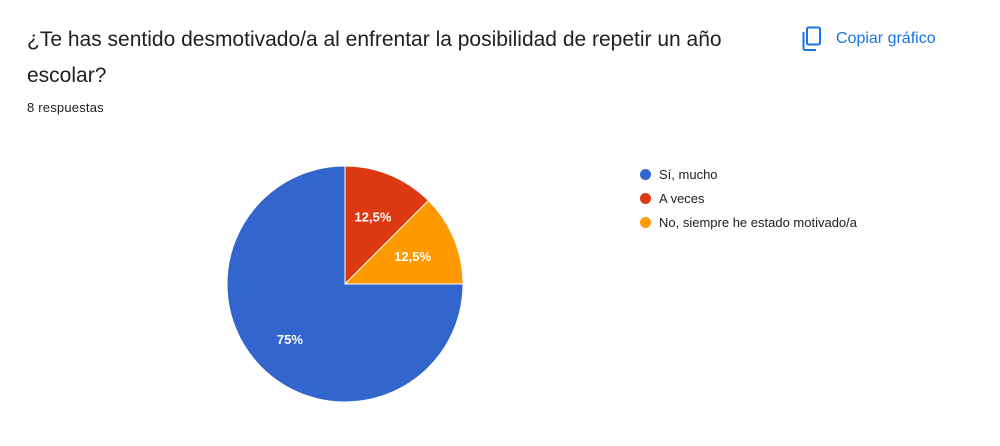 This screenshot has width=1000, height=446. What do you see at coordinates (688, 174) in the screenshot?
I see `legend-label: Sí, mucho` at bounding box center [688, 174].